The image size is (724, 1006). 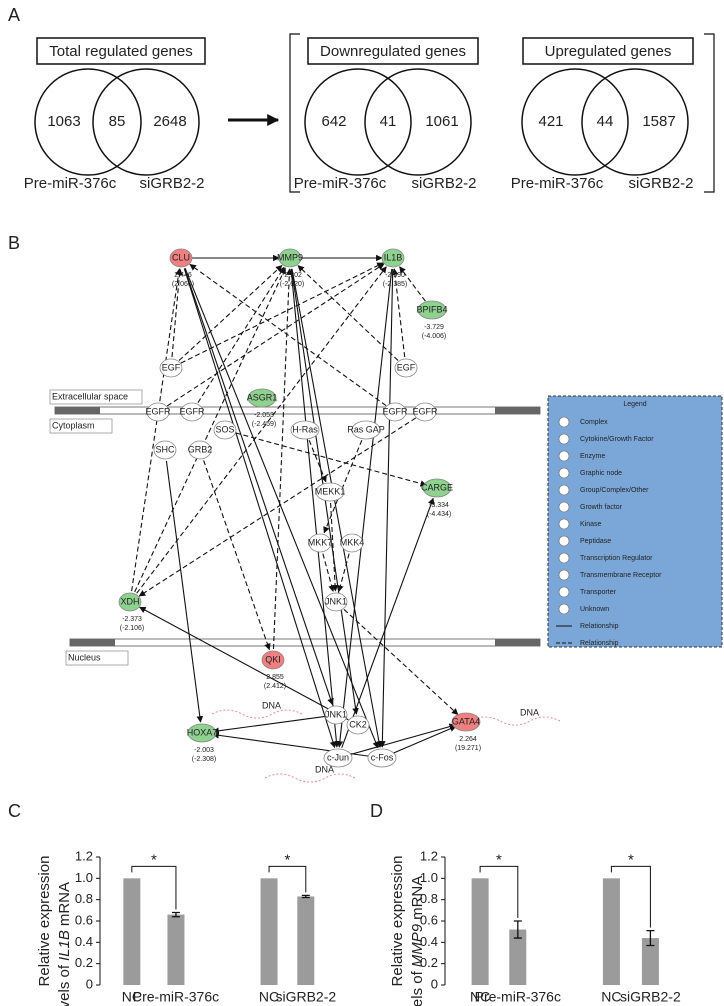 What do you see at coordinates (287, 879) in the screenshot?
I see `significance-bracket` at bounding box center [287, 879].